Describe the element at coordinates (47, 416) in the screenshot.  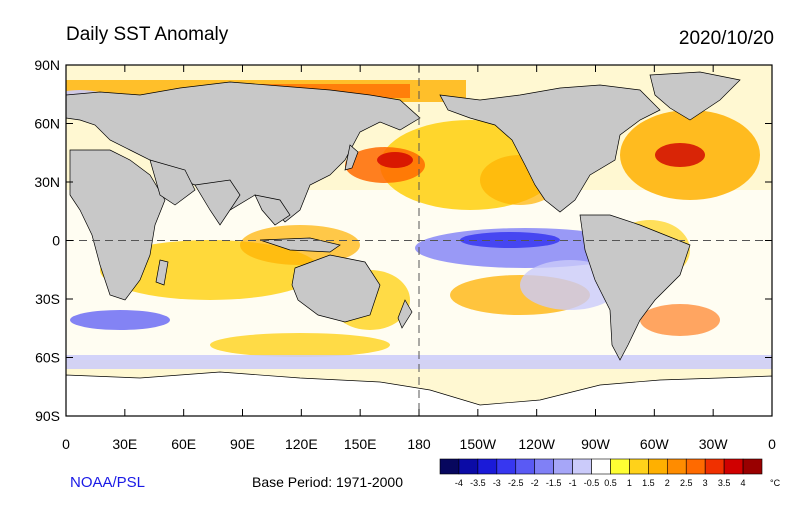
I see `lat-label: 90S` at that location.